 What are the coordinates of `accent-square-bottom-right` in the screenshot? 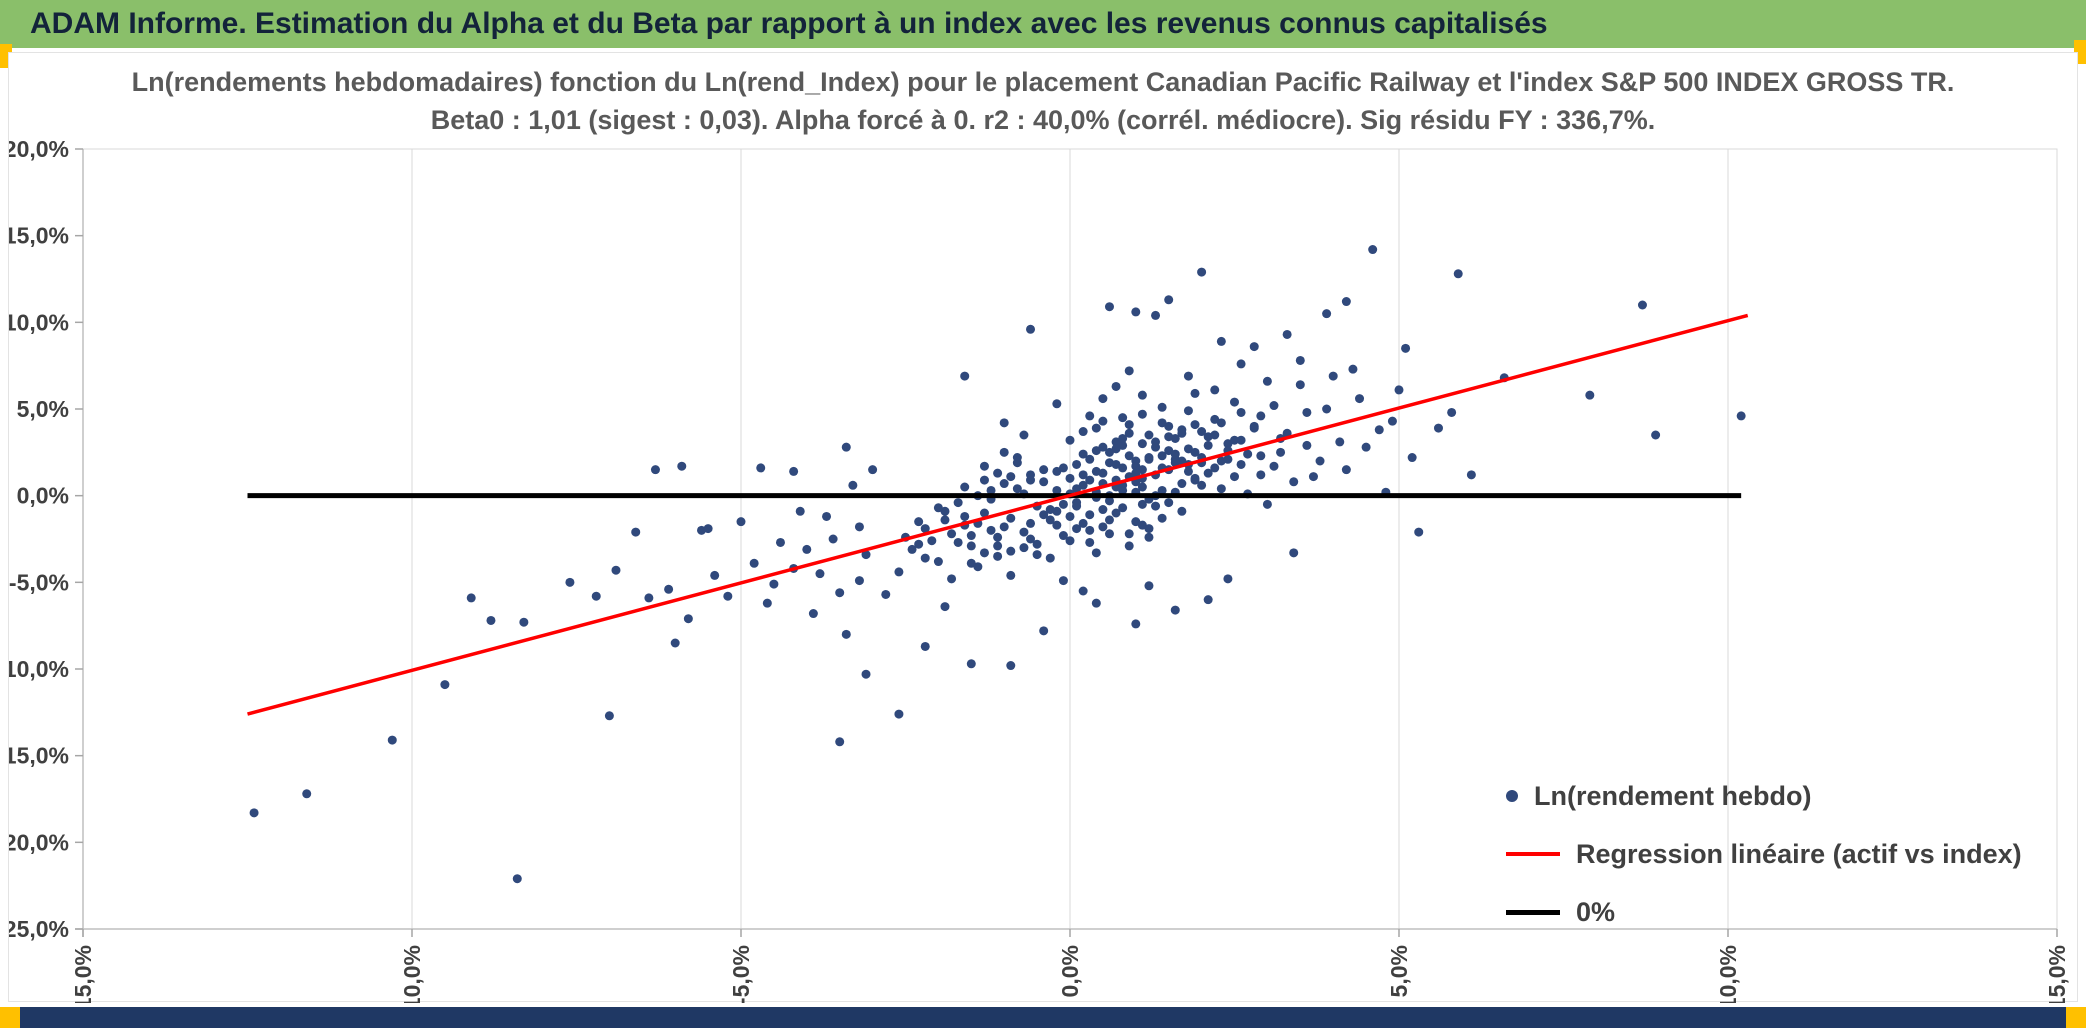 It's located at (2076, 1017).